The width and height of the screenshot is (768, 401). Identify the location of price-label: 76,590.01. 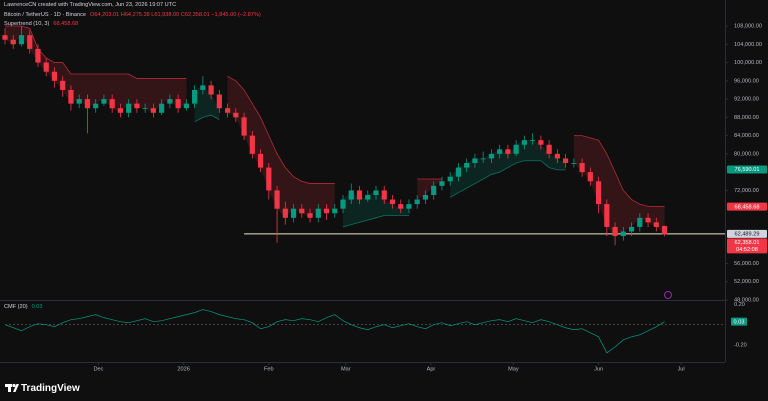
(747, 170).